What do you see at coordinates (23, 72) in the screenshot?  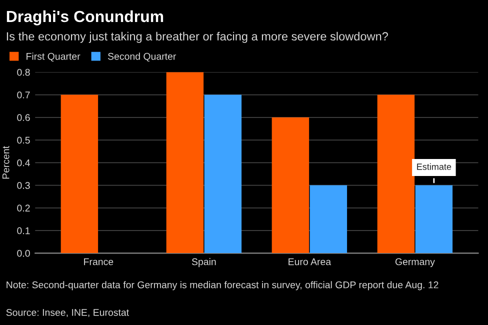 I see `y-tick-label: 0.8` at bounding box center [23, 72].